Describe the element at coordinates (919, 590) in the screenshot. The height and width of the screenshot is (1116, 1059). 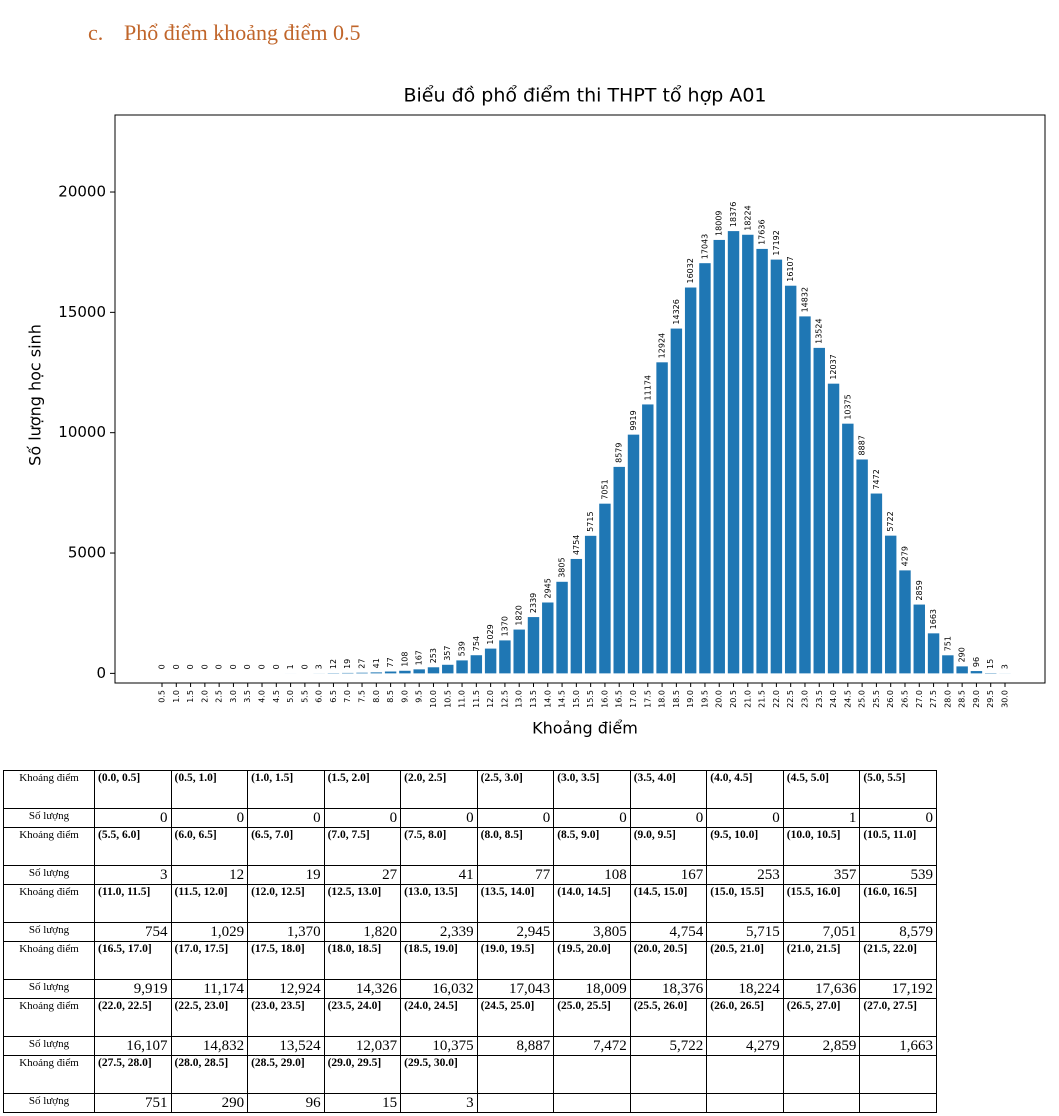
I see `value-label: 2859` at that location.